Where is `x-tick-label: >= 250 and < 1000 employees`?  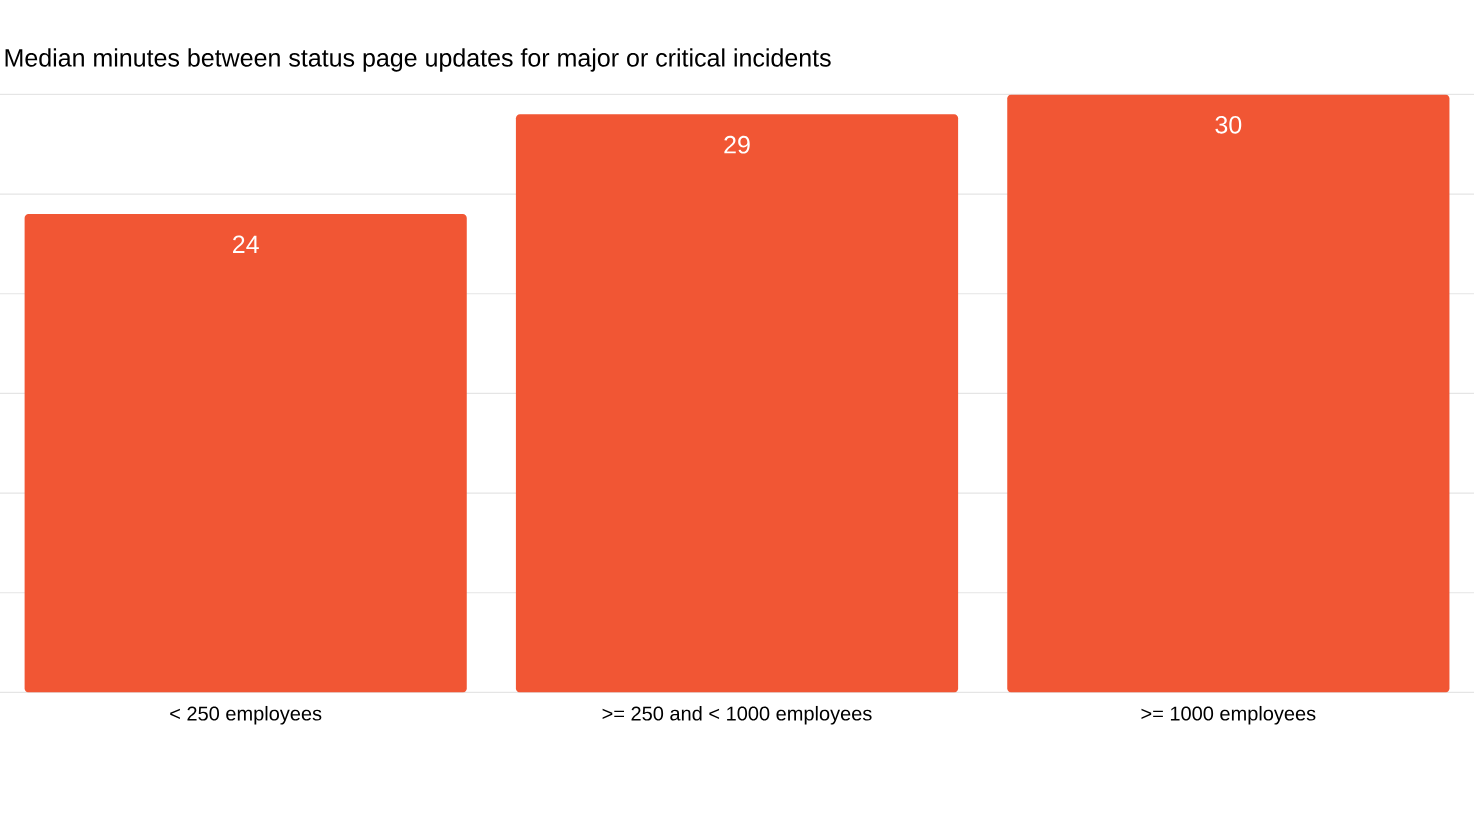
x-tick-label: >= 250 and < 1000 employees is located at coordinates (737, 715).